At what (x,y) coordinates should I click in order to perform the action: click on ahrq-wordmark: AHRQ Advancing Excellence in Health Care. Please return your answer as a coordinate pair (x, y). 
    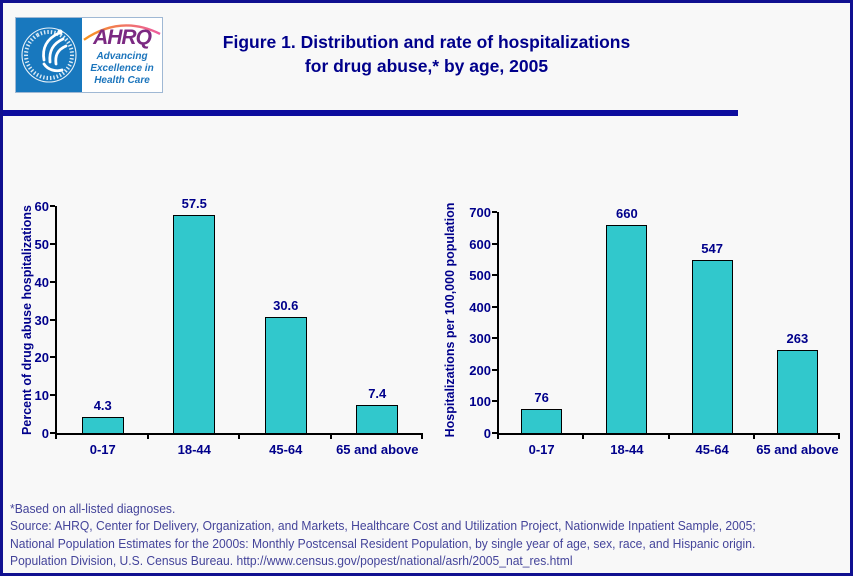
    Looking at the image, I should click on (122, 55).